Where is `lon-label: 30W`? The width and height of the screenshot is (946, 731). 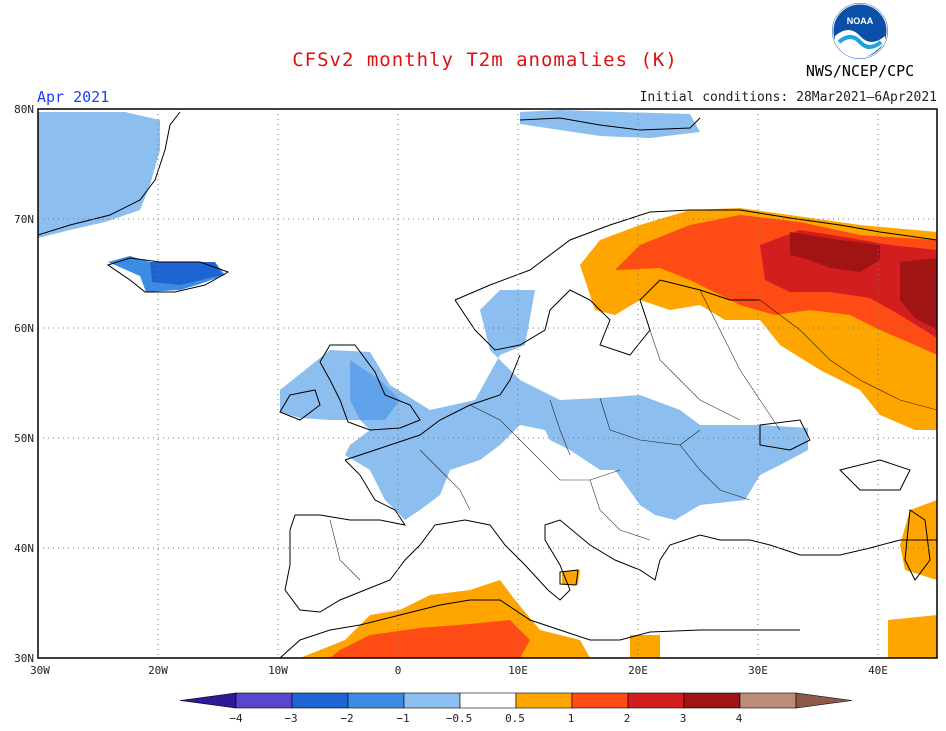 lon-label: 30W is located at coordinates (40, 670).